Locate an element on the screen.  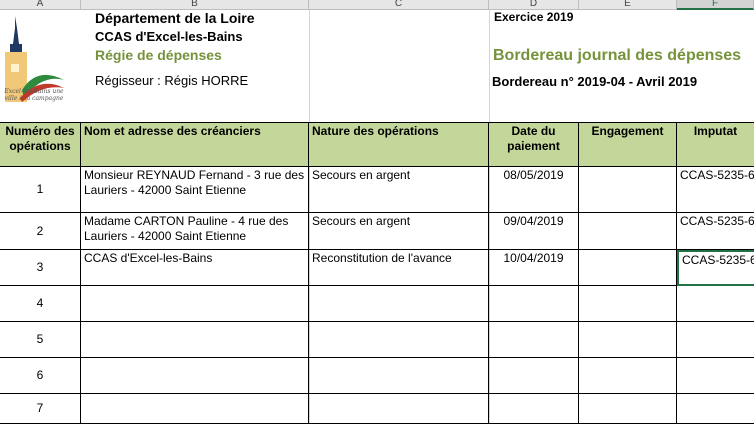
column-title: Nature des opérations is located at coordinates (399, 144).